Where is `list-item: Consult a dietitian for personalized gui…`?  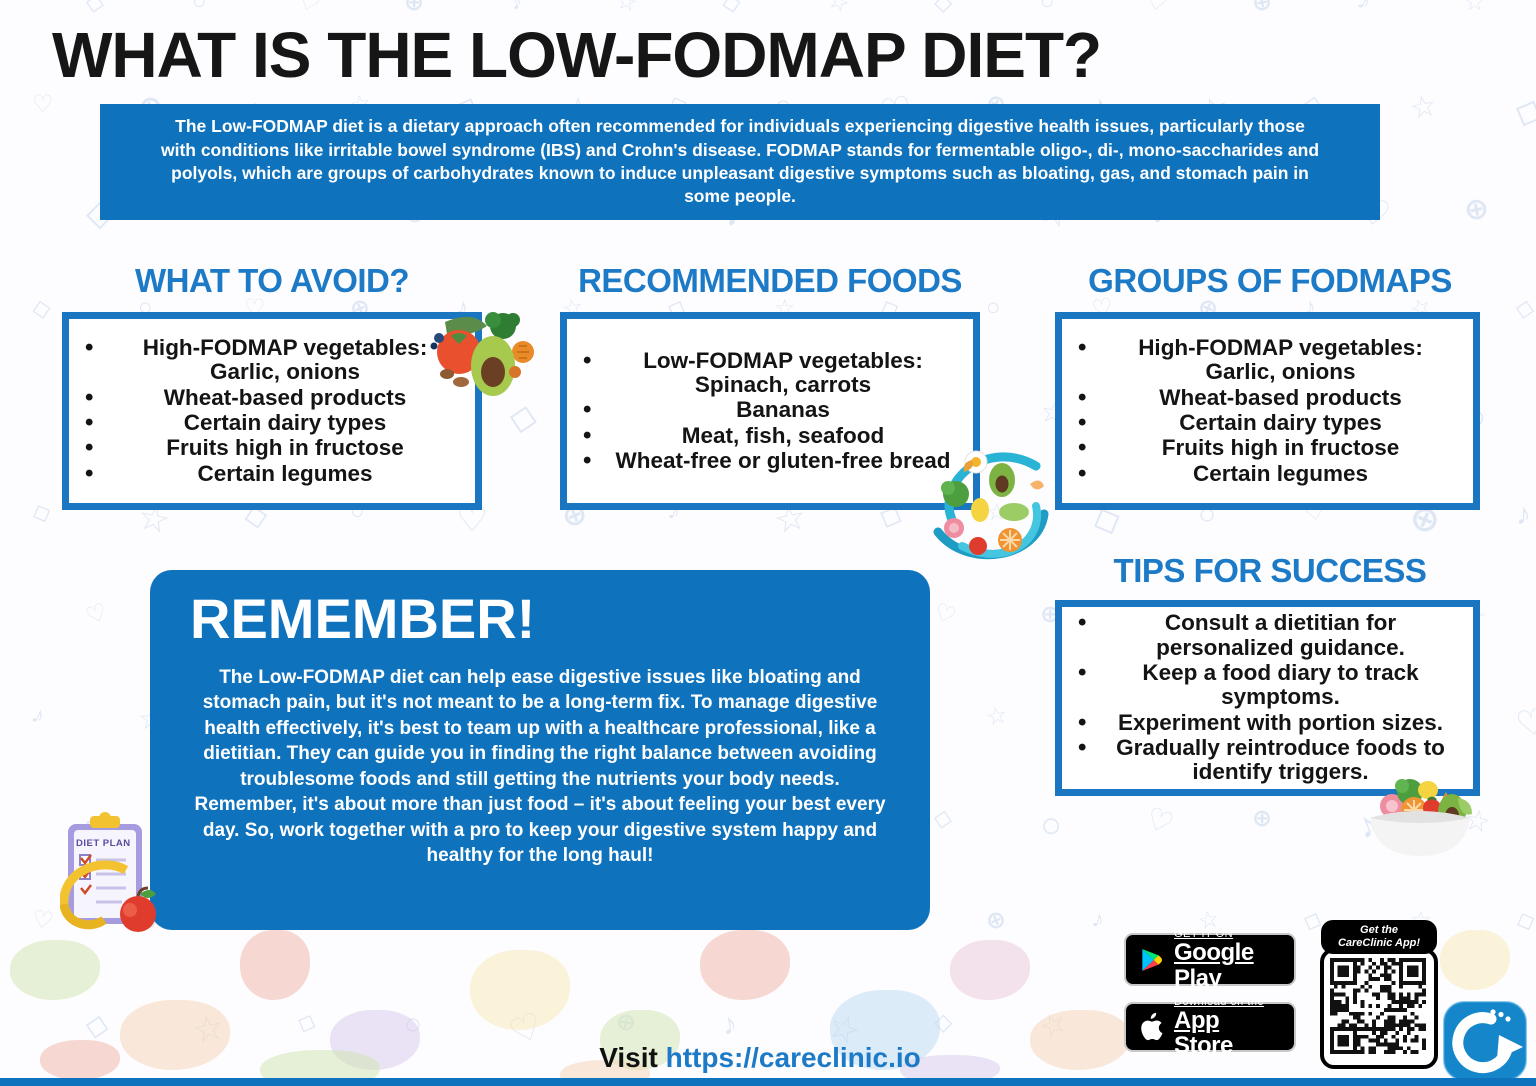
list-item: Consult a dietitian for personalized gui… is located at coordinates (1268, 635).